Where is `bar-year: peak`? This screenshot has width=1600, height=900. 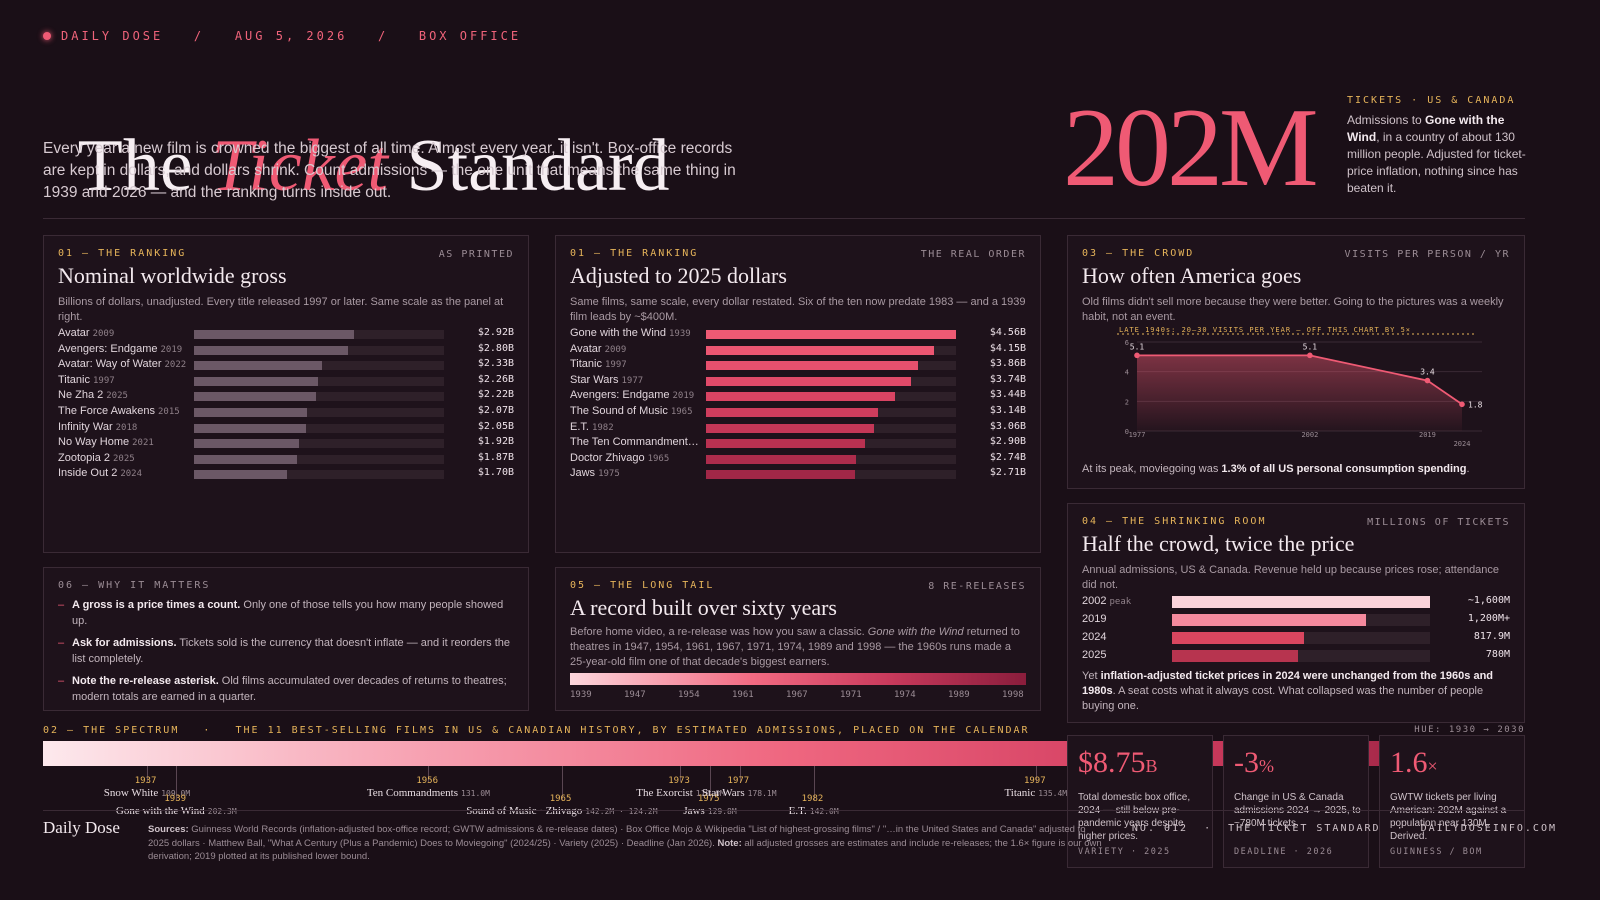 bar-year: peak is located at coordinates (1120, 602).